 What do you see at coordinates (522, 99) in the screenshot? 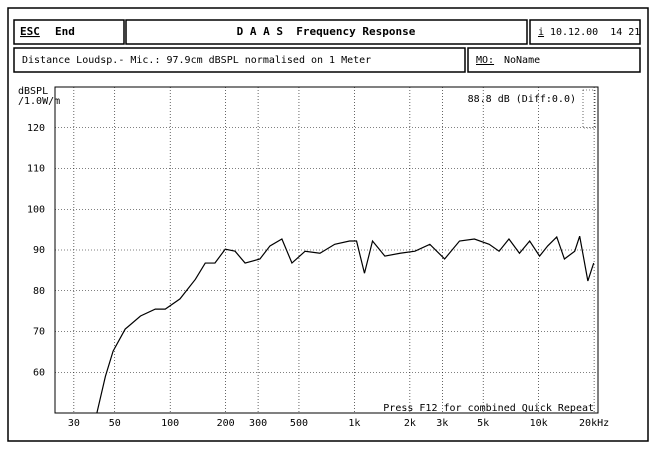
I see `annotation: 88.8 dB (Diff:0.0)` at bounding box center [522, 99].